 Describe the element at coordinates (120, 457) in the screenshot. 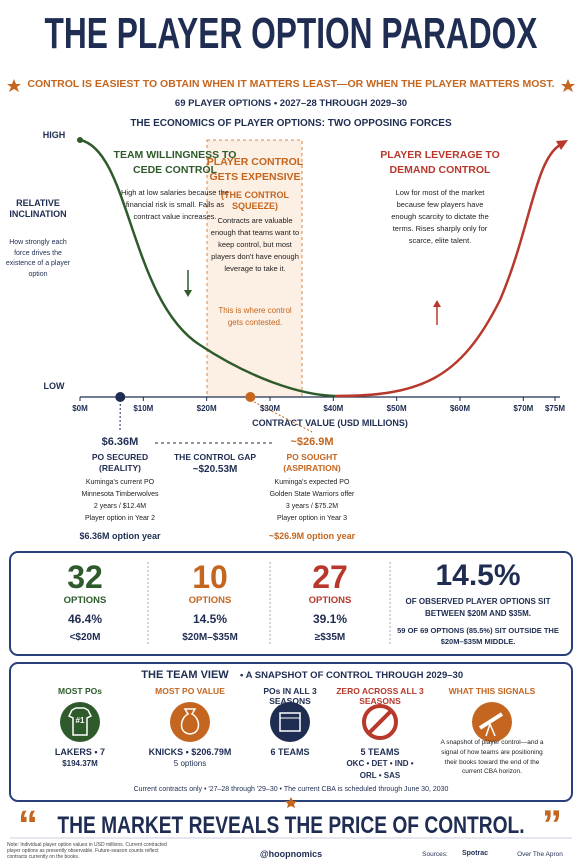

I see `marker-title: PO SECURED` at that location.